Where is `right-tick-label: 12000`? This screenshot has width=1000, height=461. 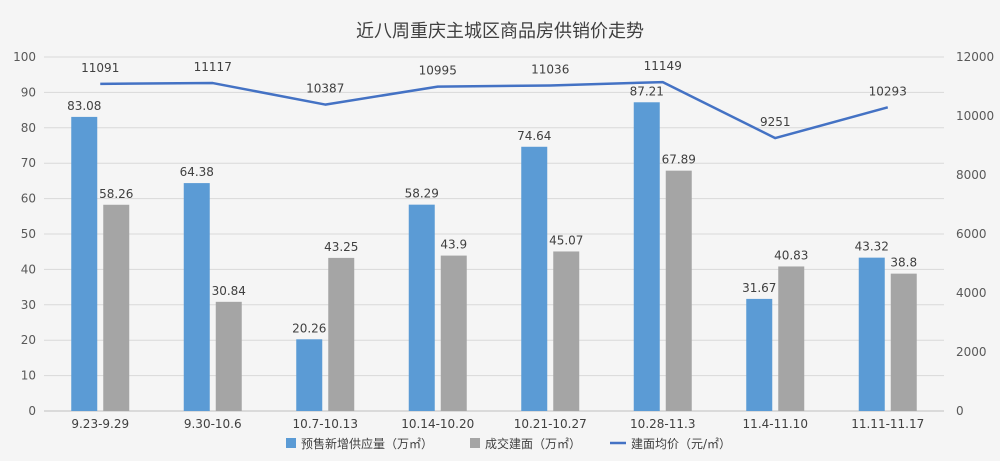 right-tick-label: 12000 is located at coordinates (975, 57).